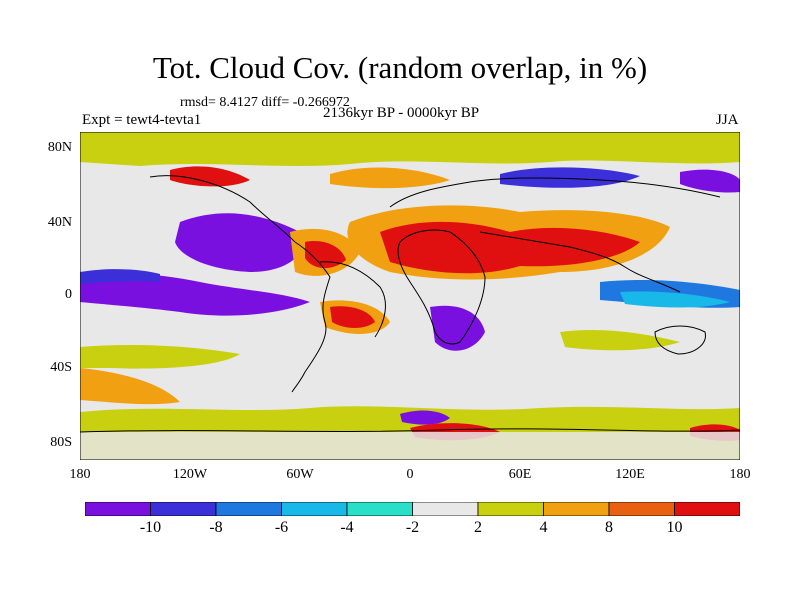 The width and height of the screenshot is (800, 600). I want to click on lon-label-0: 0, so click(410, 474).